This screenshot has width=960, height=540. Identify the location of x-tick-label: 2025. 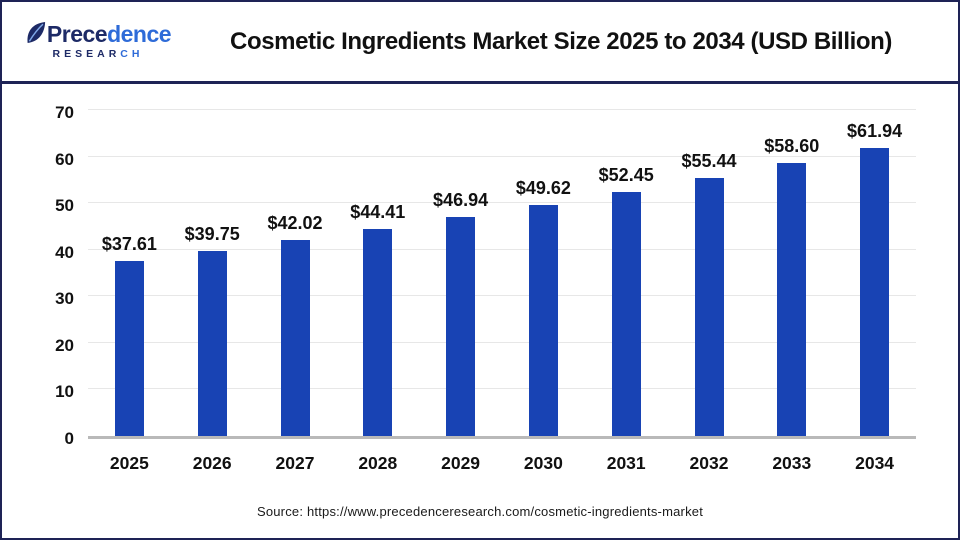
(129, 463).